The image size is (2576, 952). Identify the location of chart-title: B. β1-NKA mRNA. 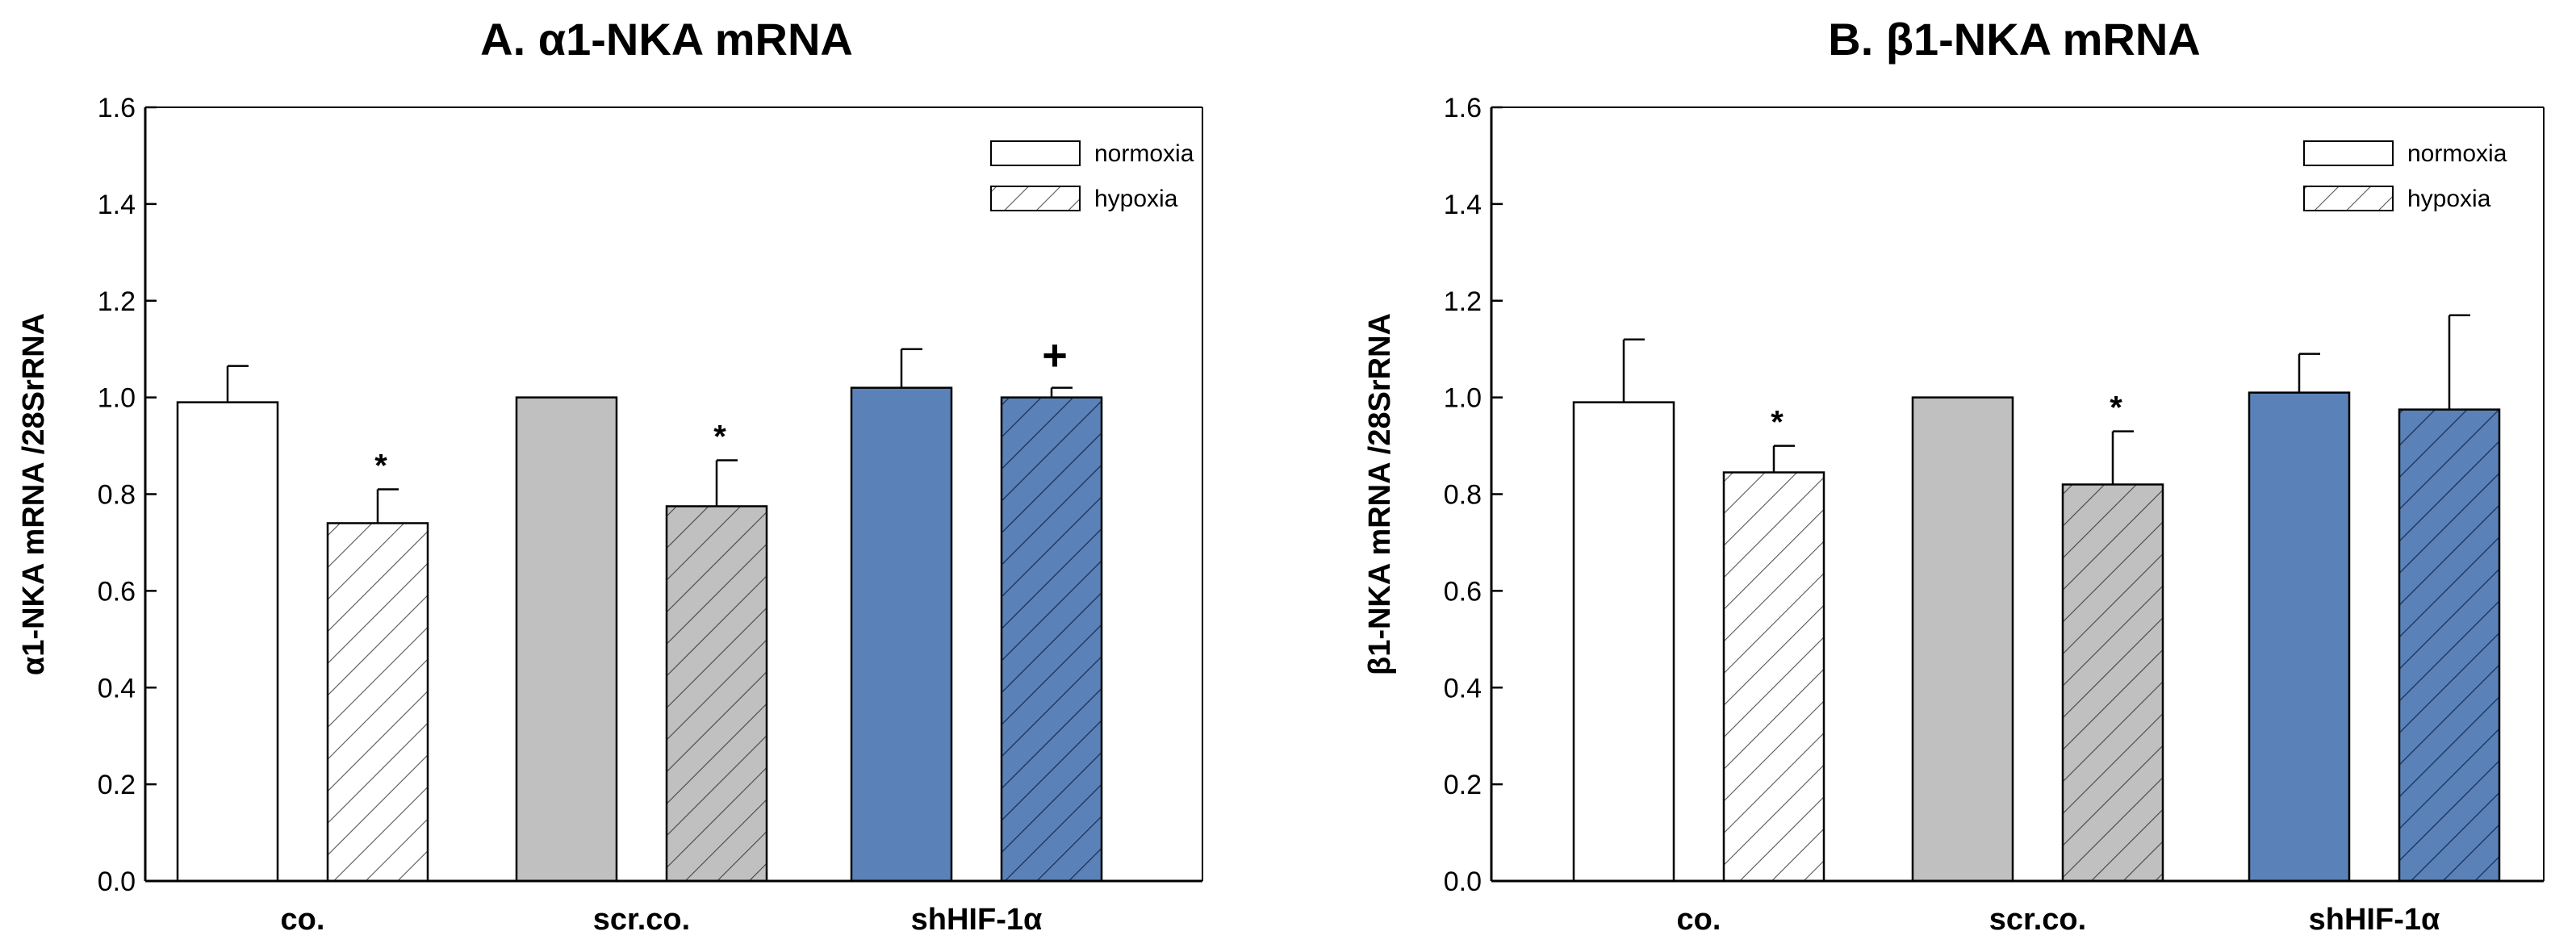
(2014, 40).